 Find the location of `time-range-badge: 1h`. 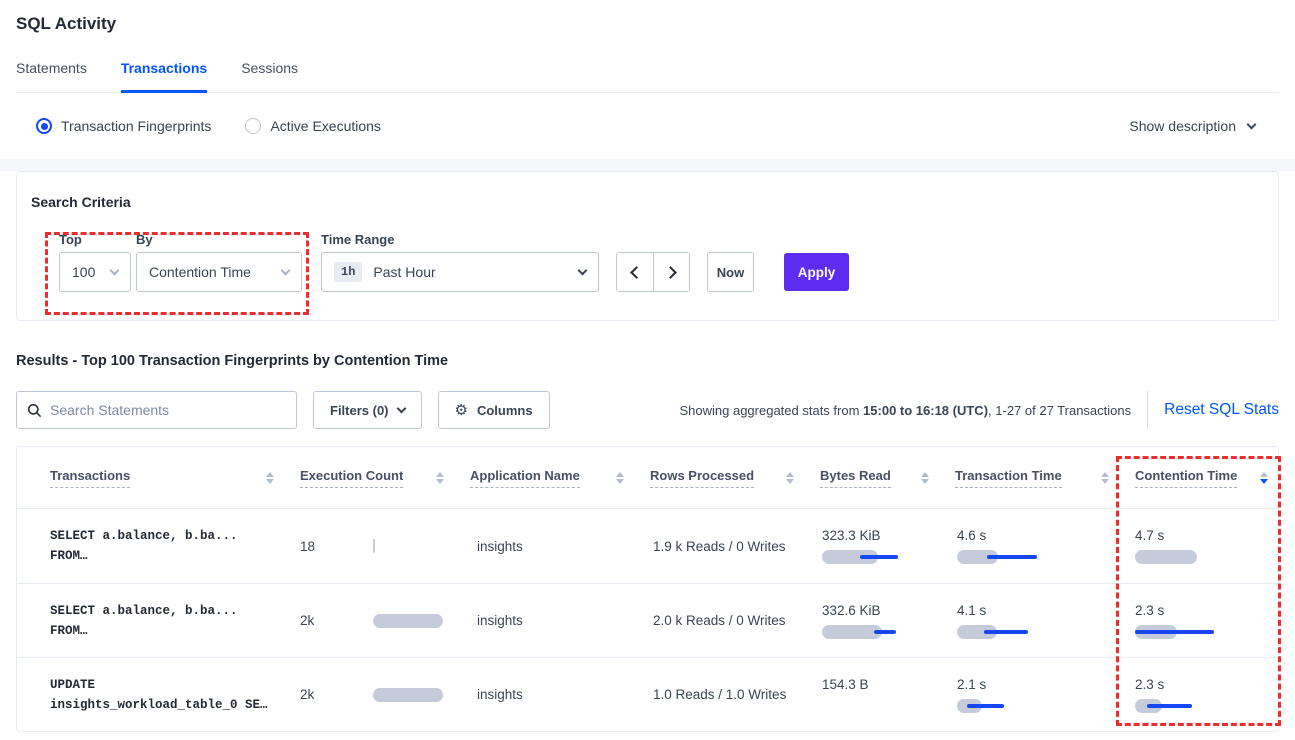

time-range-badge: 1h is located at coordinates (348, 272).